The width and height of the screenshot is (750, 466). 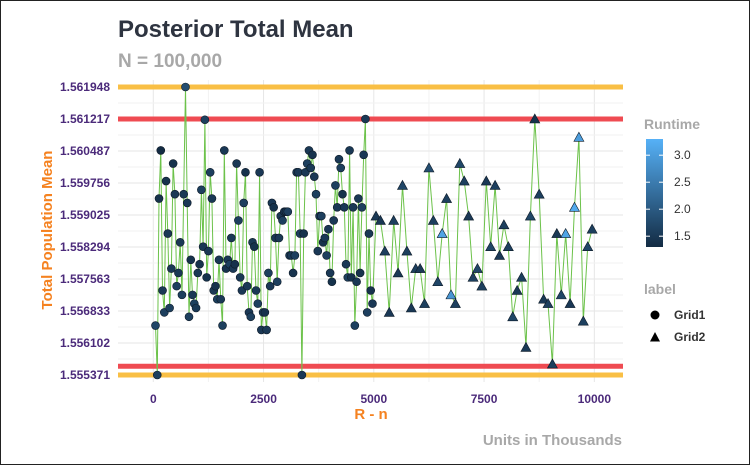 I want to click on chart-subtitle: N = 100,000, so click(x=170, y=61).